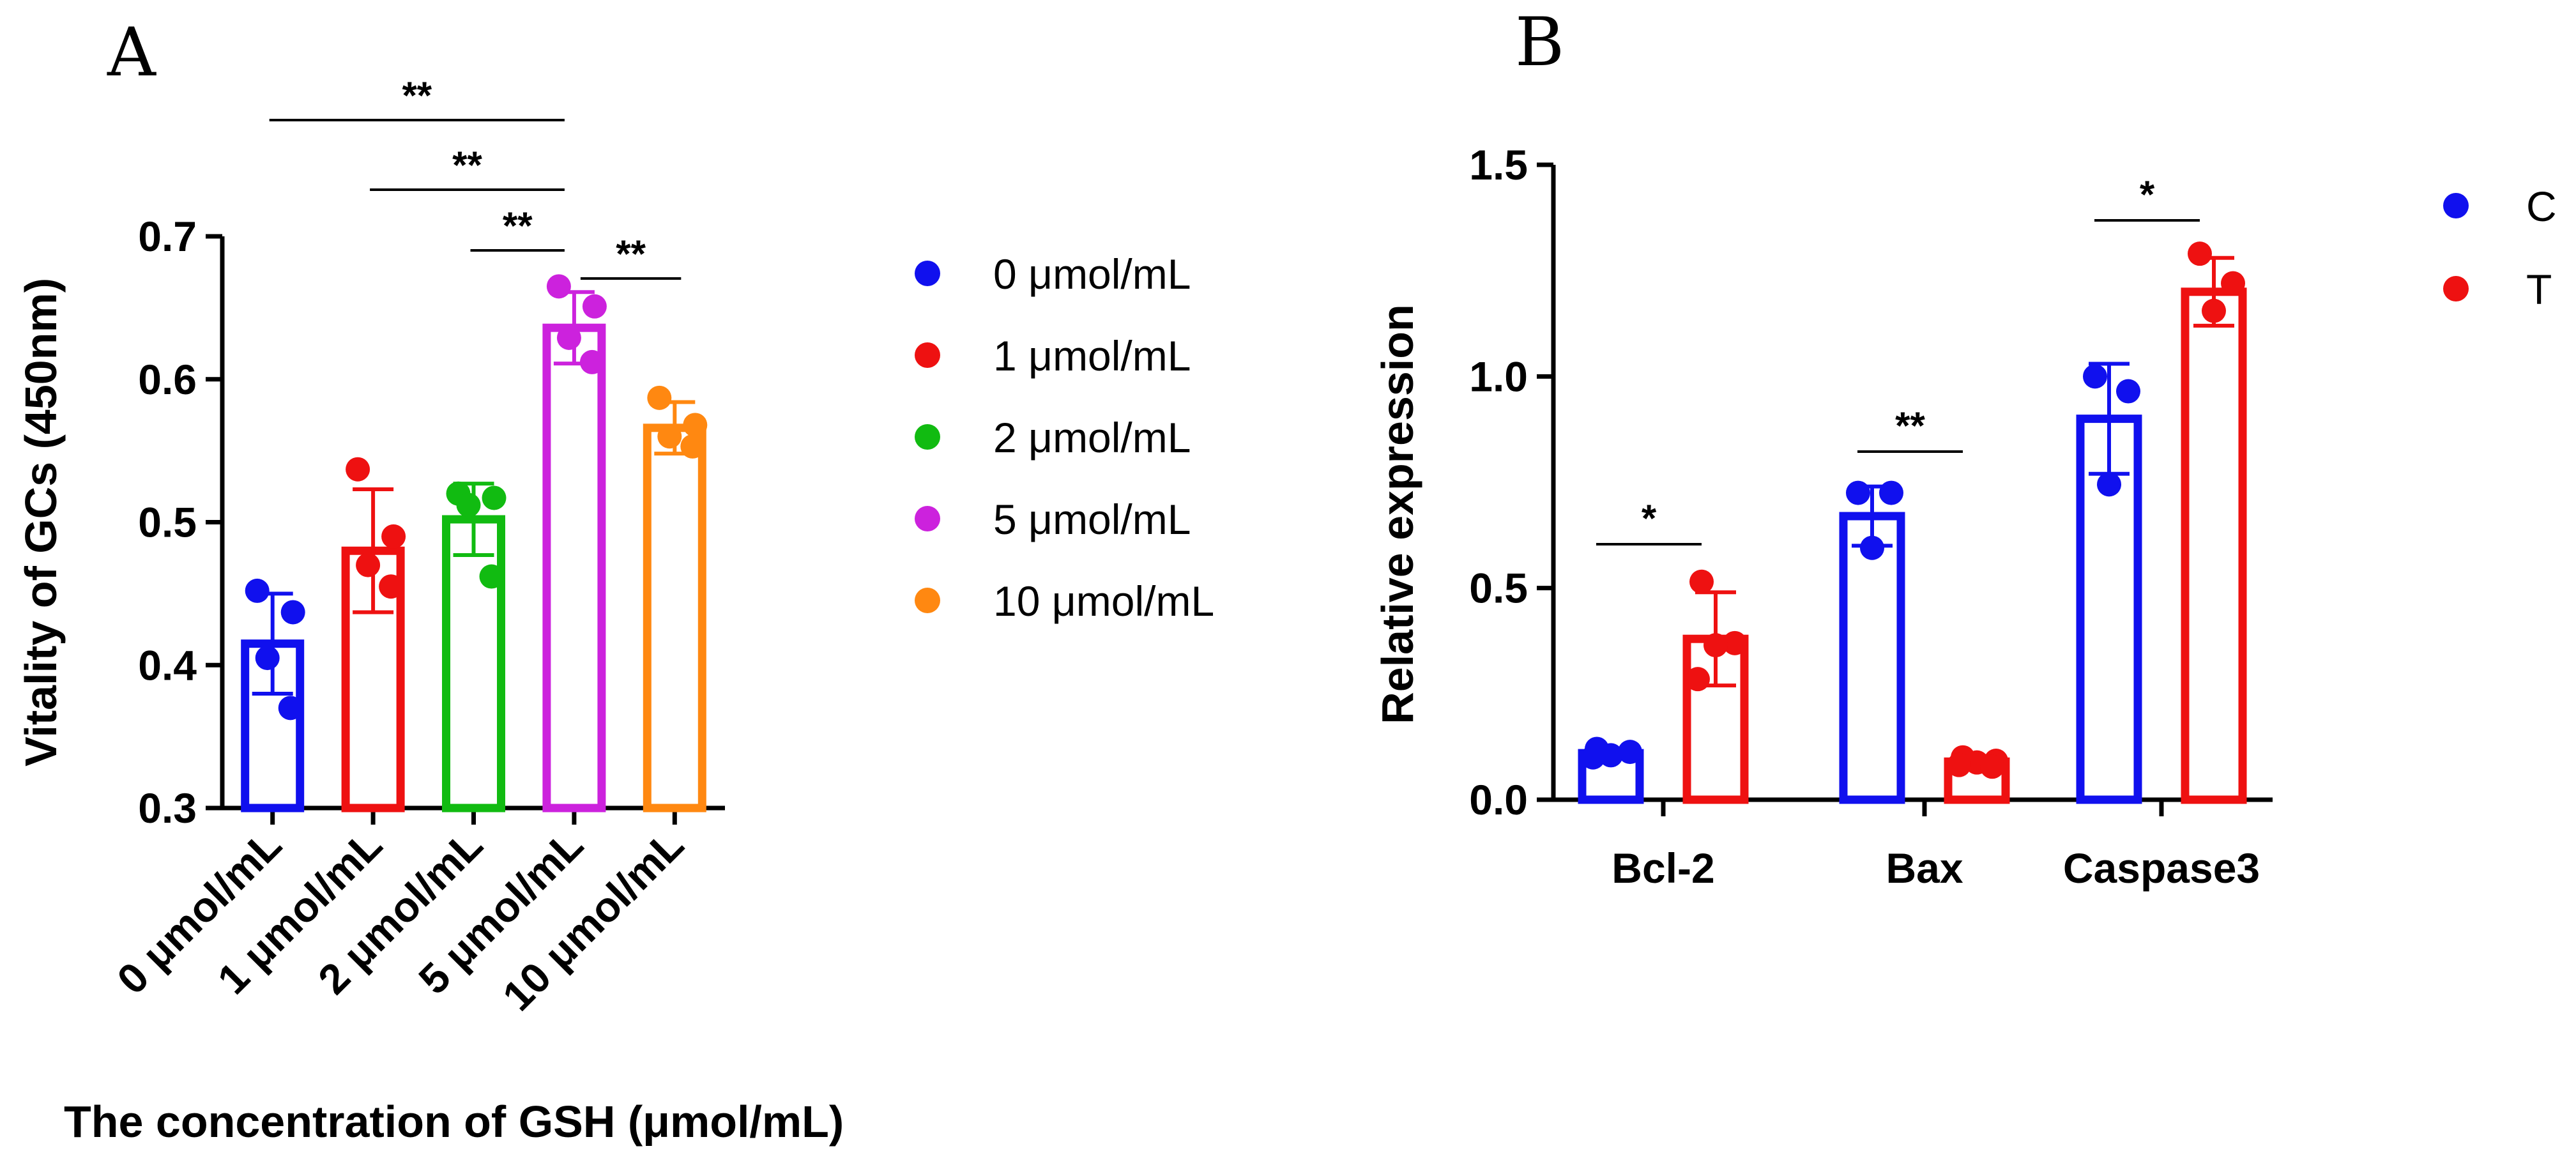 This screenshot has height=1167, width=2576. I want to click on panel-b-y-tick-label: 1.0, so click(1498, 376).